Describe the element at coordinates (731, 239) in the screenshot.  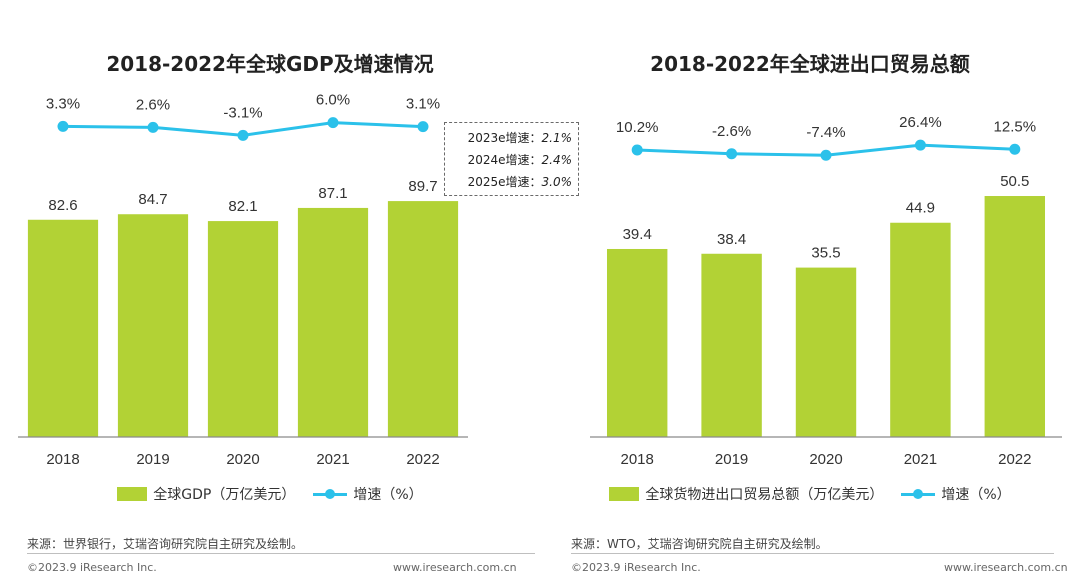
I see `bar-value-label: 38.4` at that location.